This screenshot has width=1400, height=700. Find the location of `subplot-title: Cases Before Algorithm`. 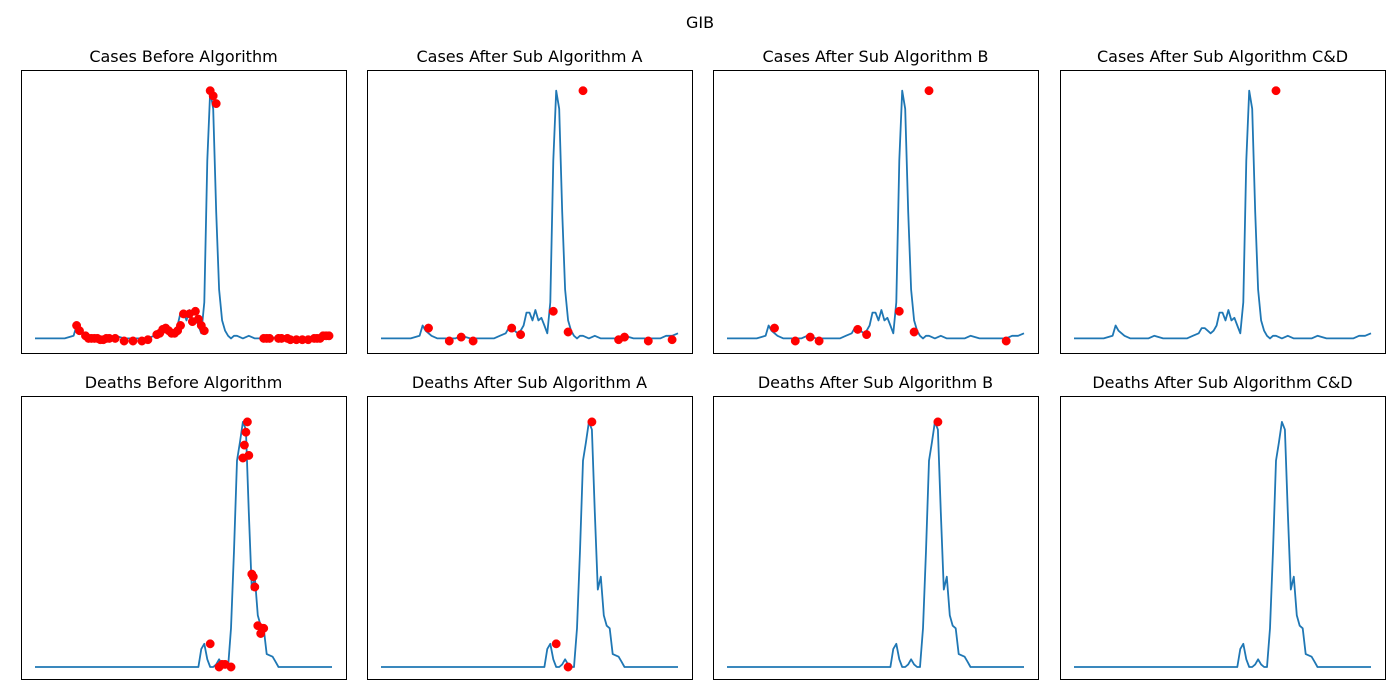

subplot-title: Cases Before Algorithm is located at coordinates (183, 56).